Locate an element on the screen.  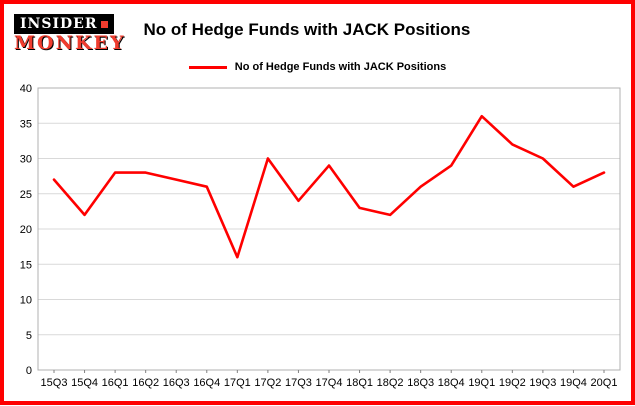
y-tick-label: 15 is located at coordinates (26, 265).